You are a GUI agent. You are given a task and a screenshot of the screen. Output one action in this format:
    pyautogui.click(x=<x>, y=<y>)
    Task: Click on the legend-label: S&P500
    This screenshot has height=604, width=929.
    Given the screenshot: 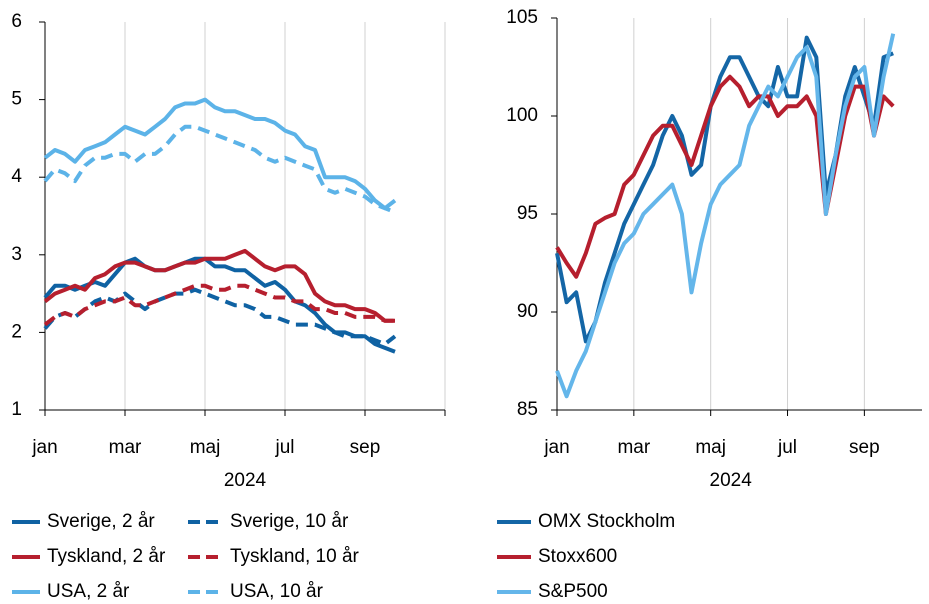 What is the action you would take?
    pyautogui.click(x=573, y=591)
    